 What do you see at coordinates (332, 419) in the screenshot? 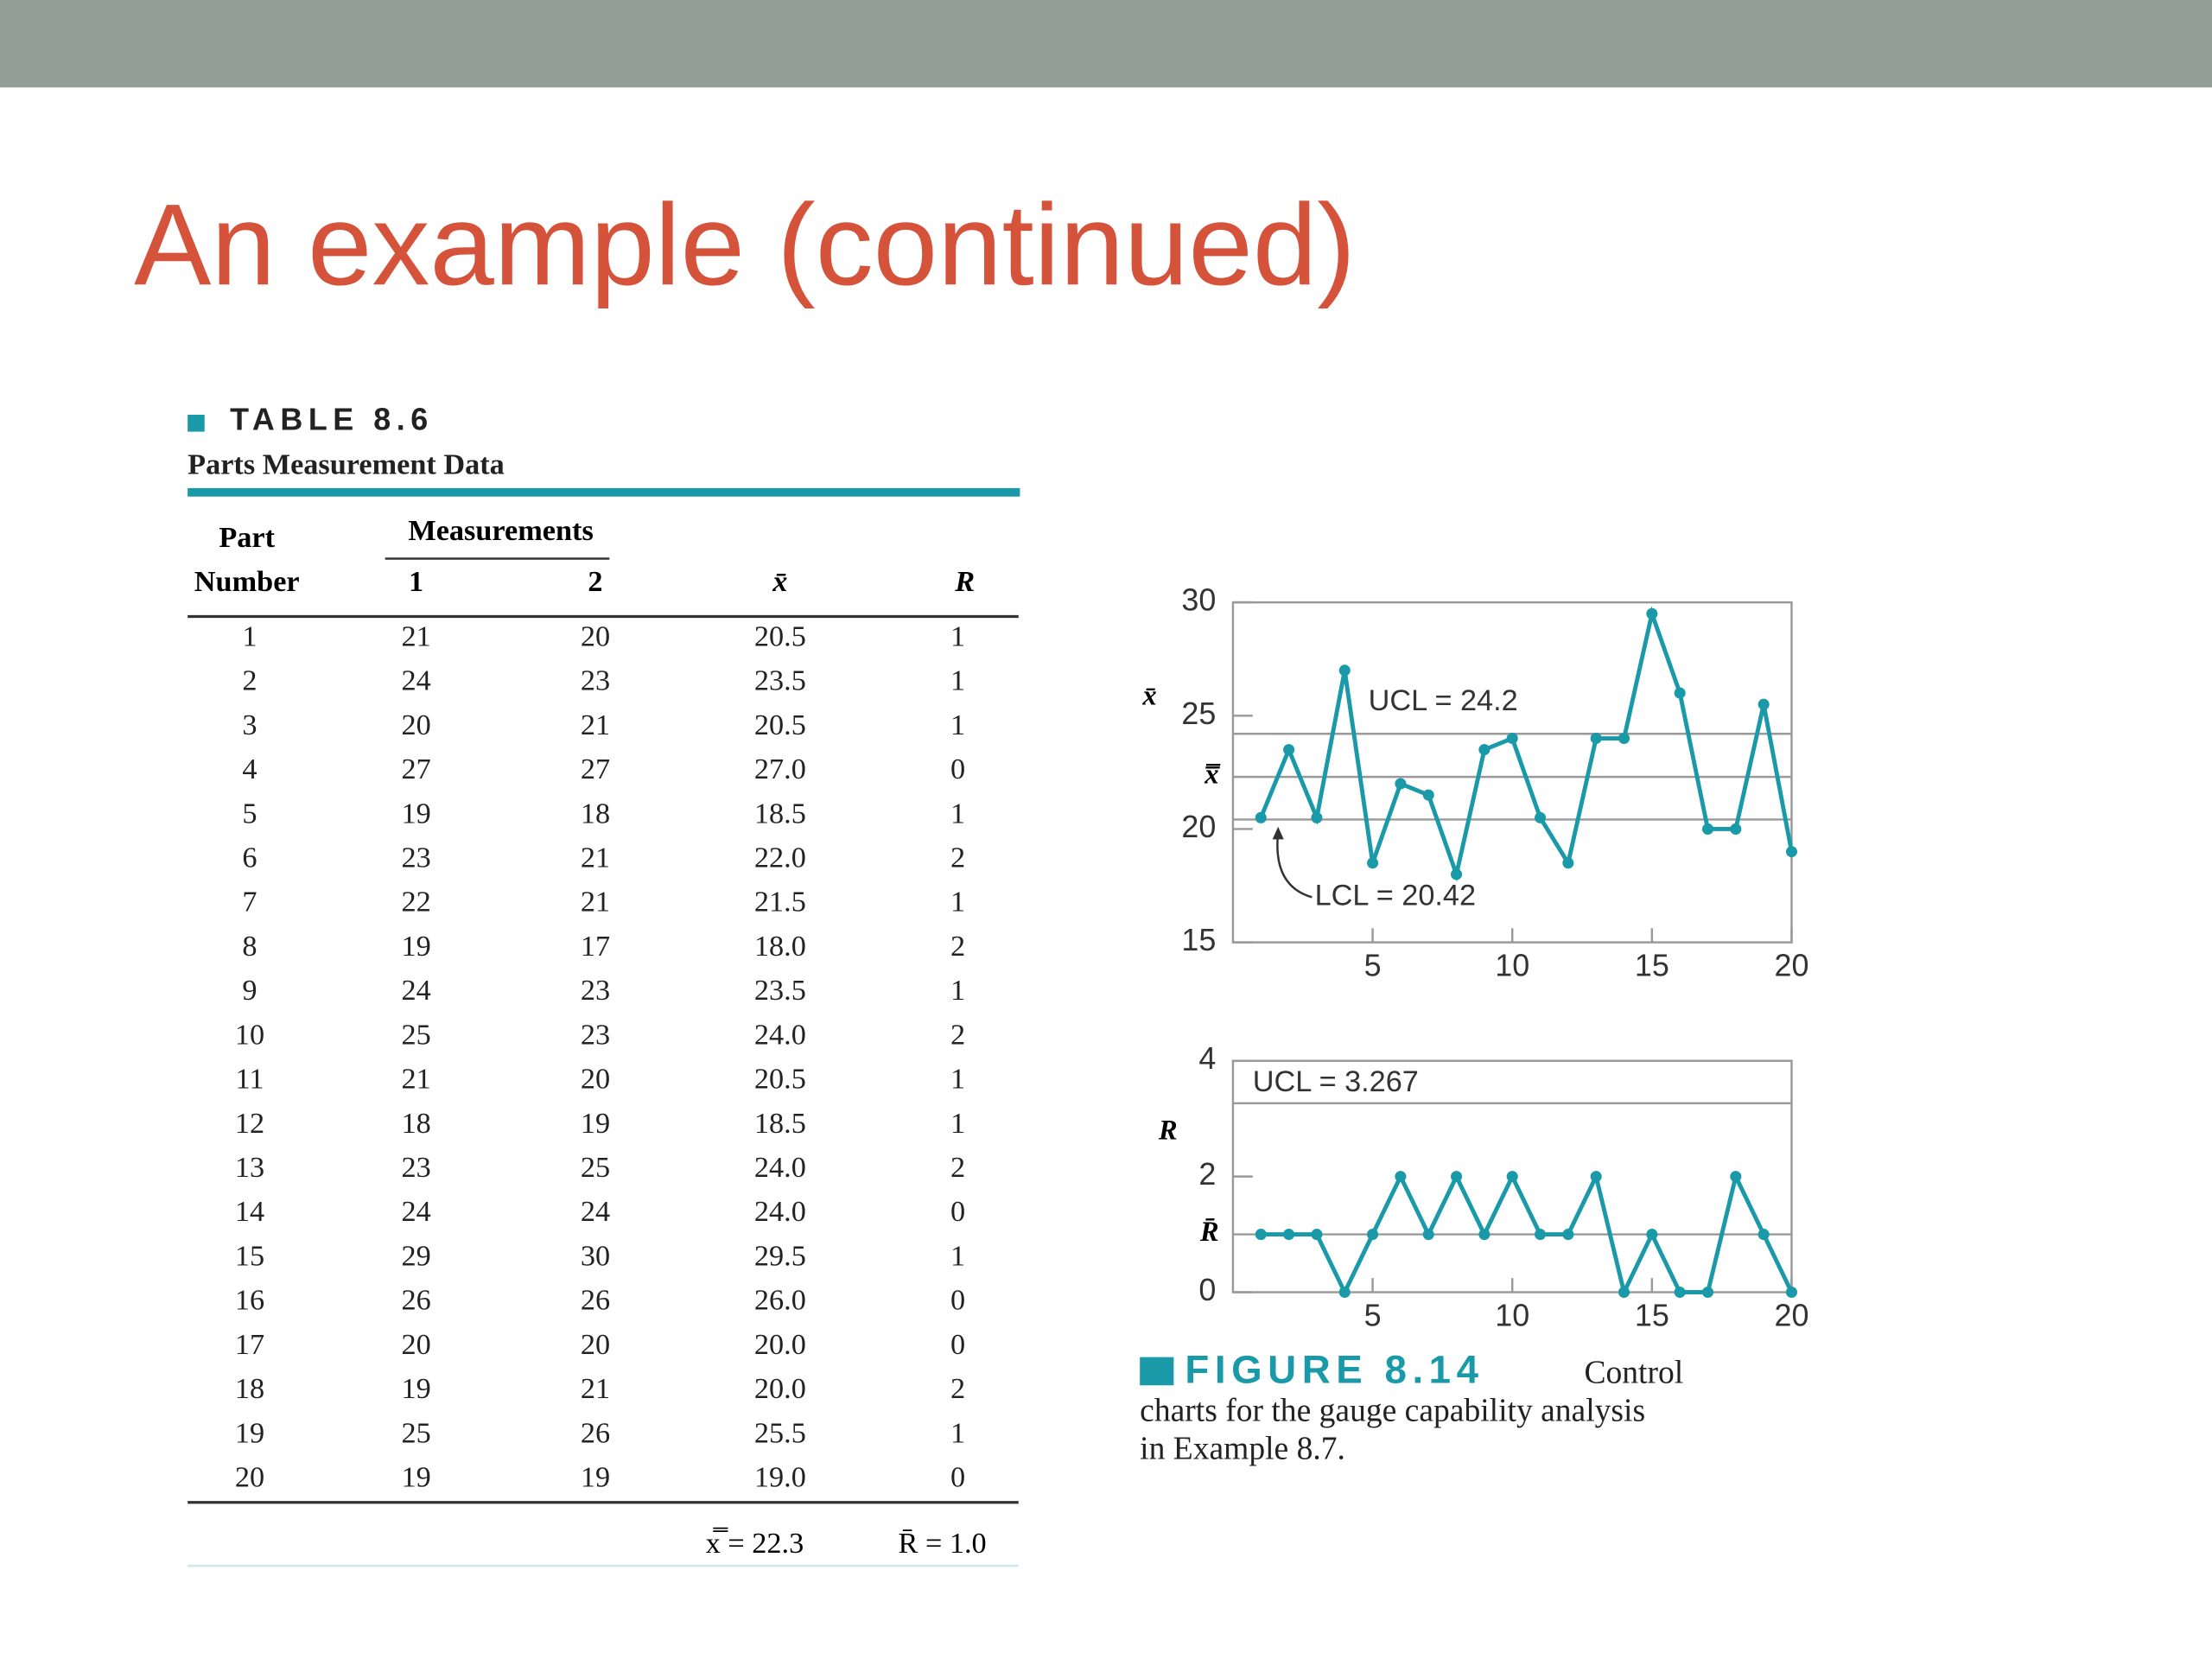
I see `table-label: TABLE 8.6` at bounding box center [332, 419].